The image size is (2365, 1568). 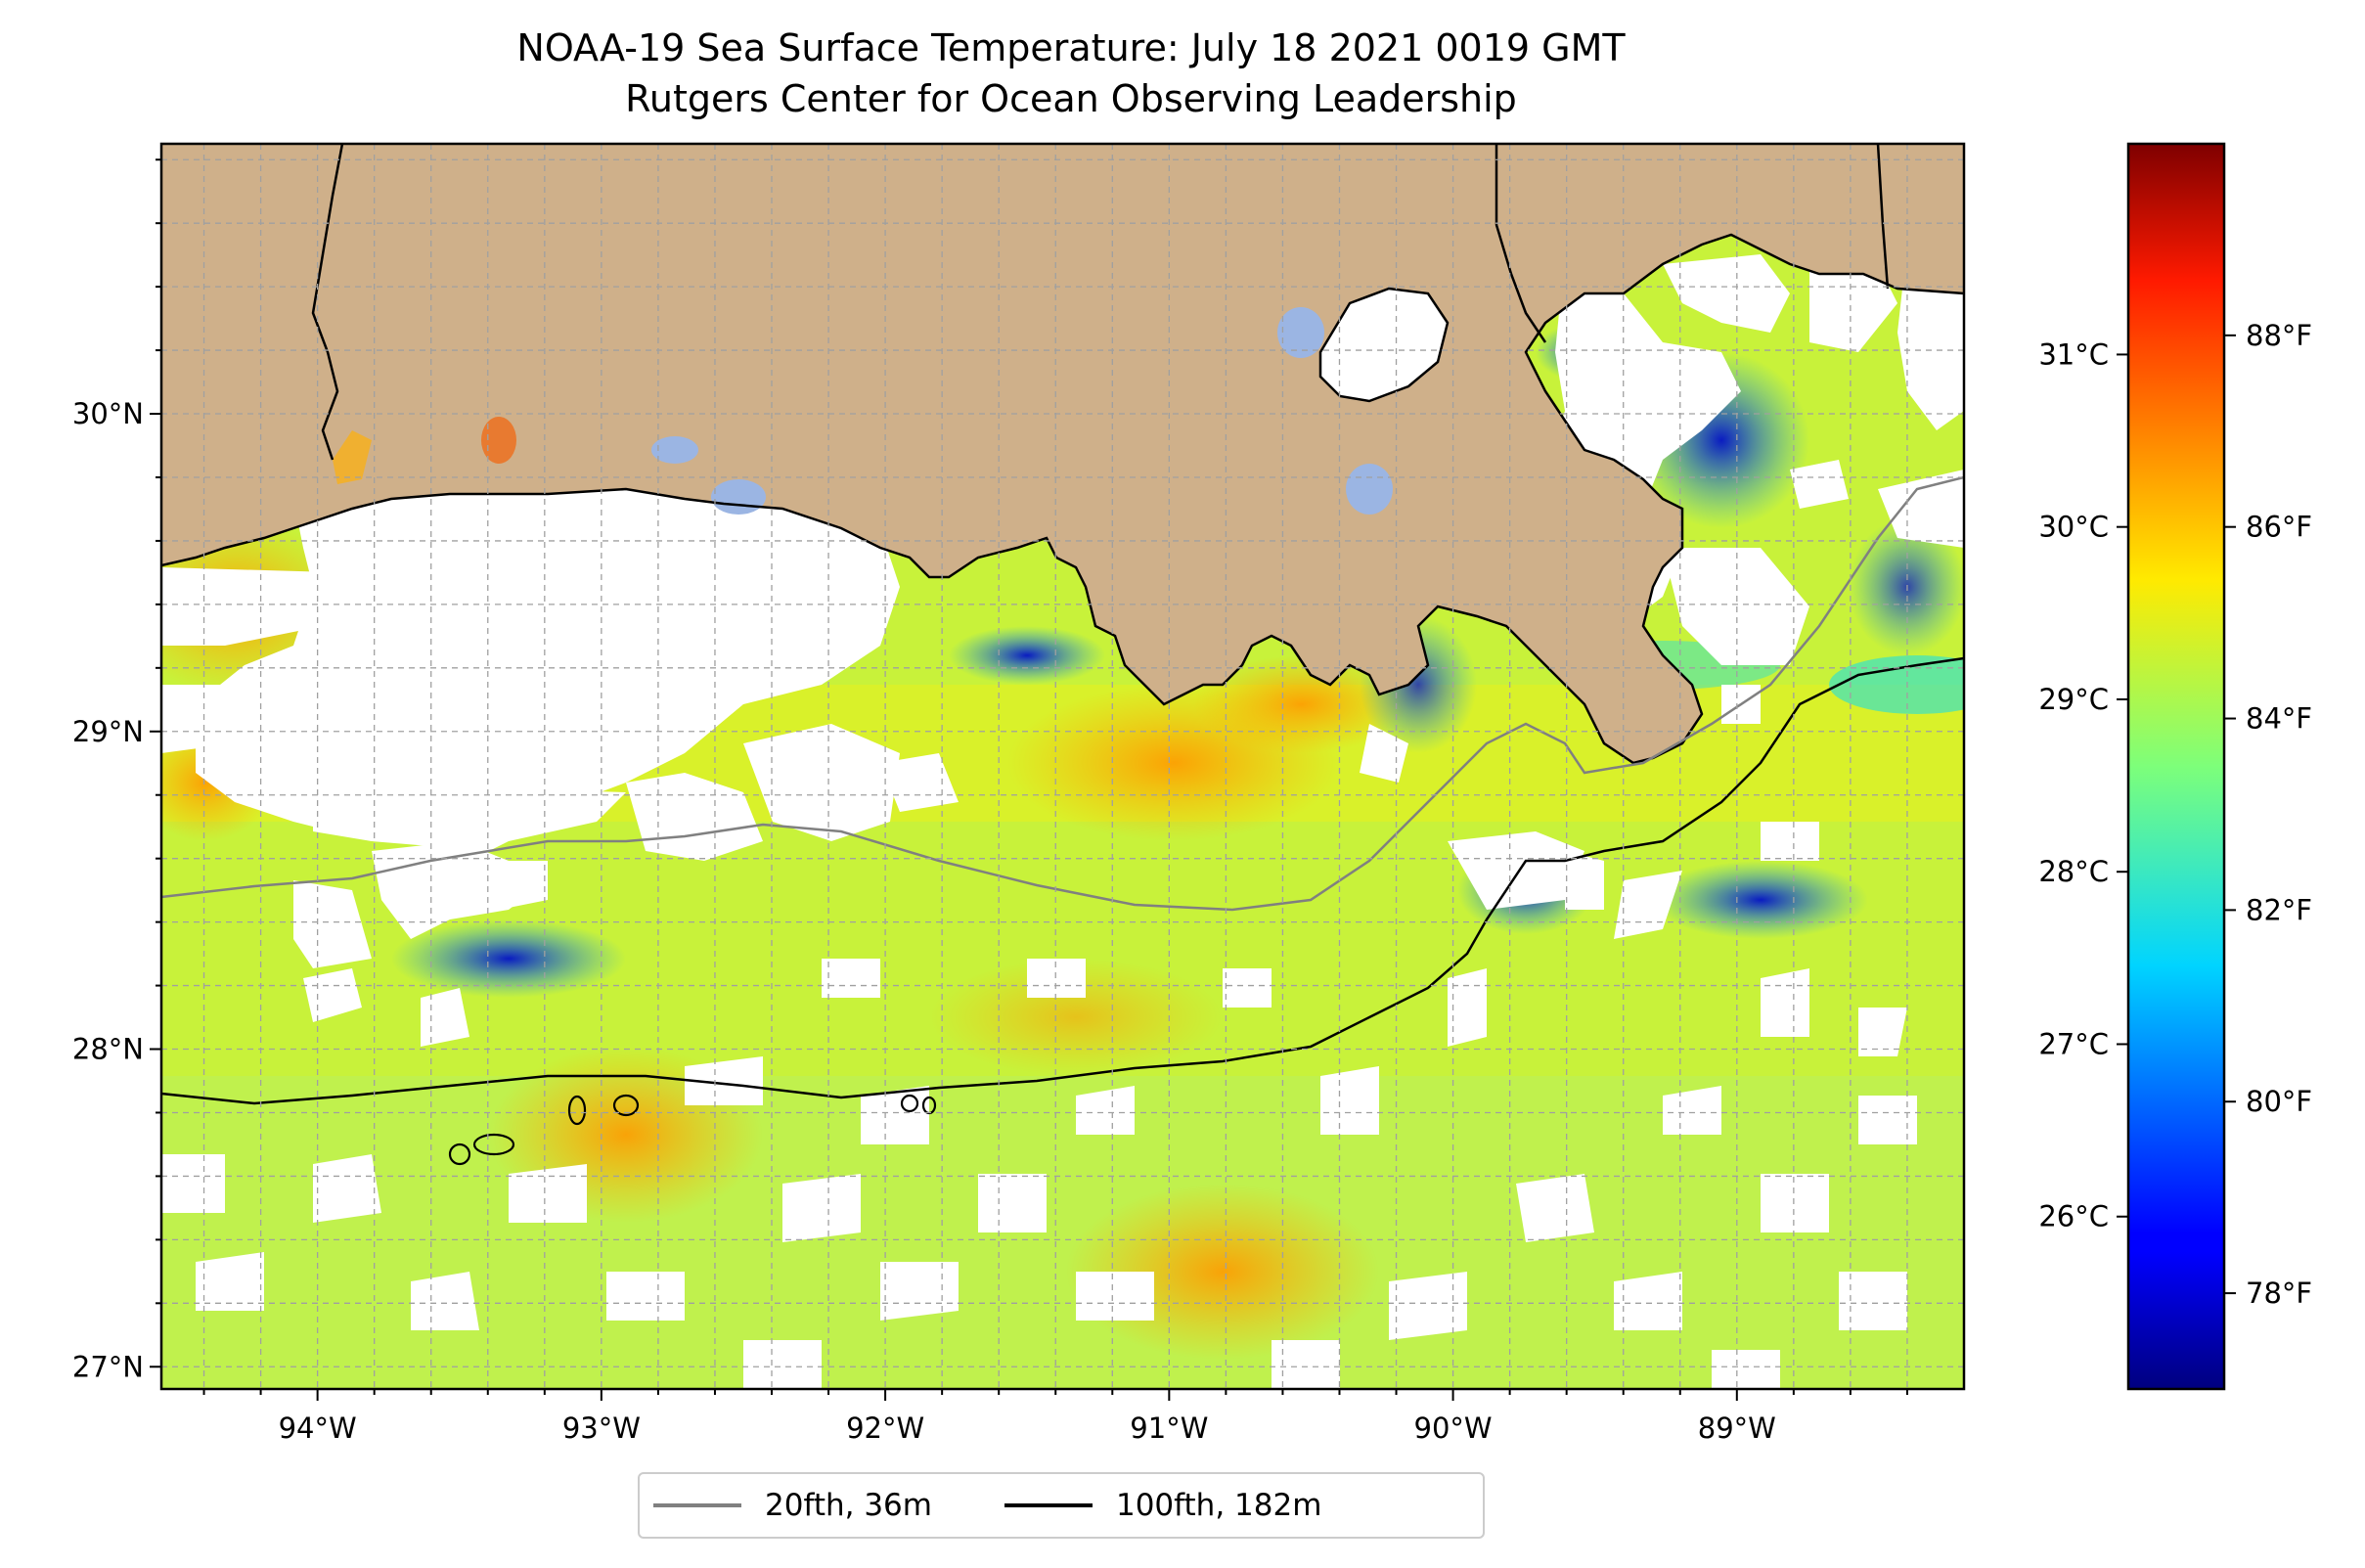 I want to click on legend-item-100fth: 100fth, 182m, so click(x=1156, y=1505).